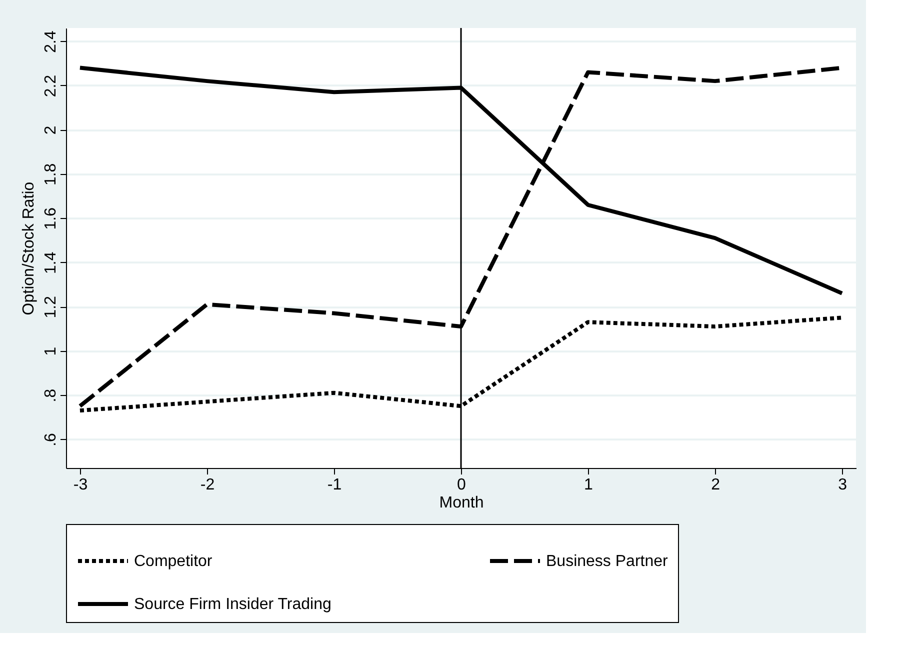 This screenshot has width=901, height=660. I want to click on x-tick-label: -3, so click(80, 485).